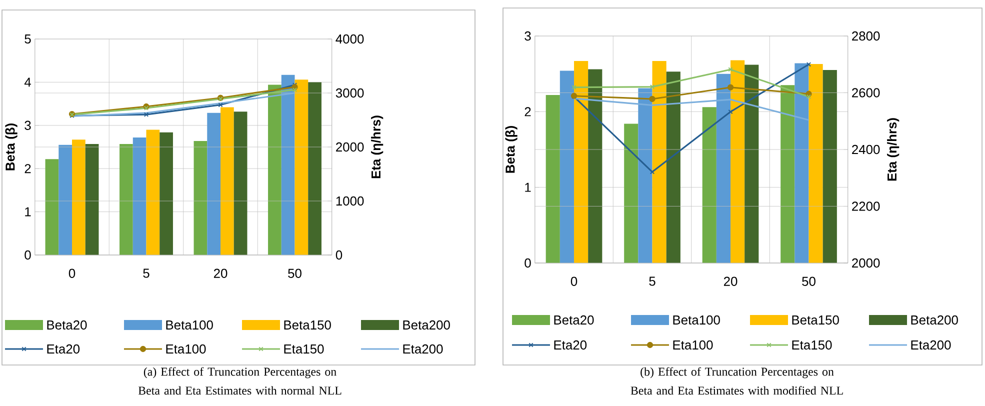  I want to click on y2-tick-label: 3000, so click(350, 93).